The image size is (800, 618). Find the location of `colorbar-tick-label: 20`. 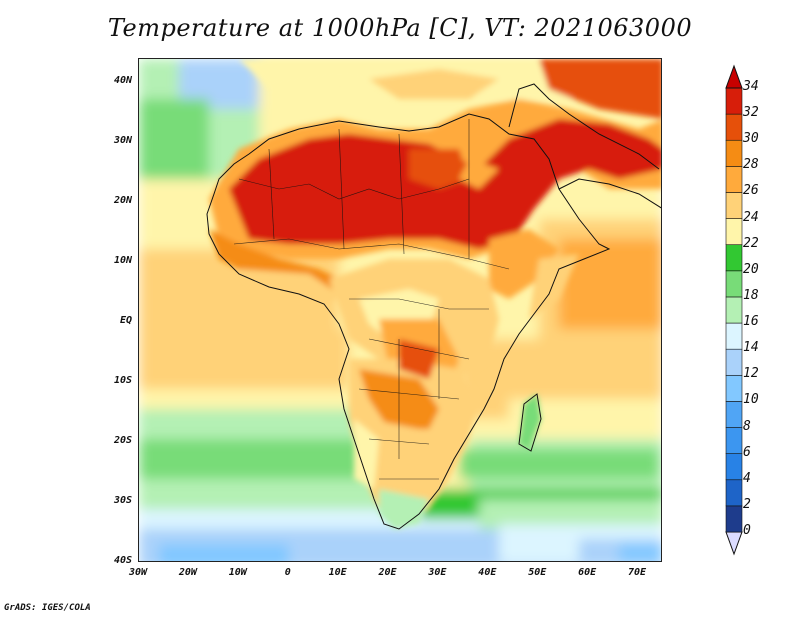

colorbar-tick-label: 20 is located at coordinates (751, 269).